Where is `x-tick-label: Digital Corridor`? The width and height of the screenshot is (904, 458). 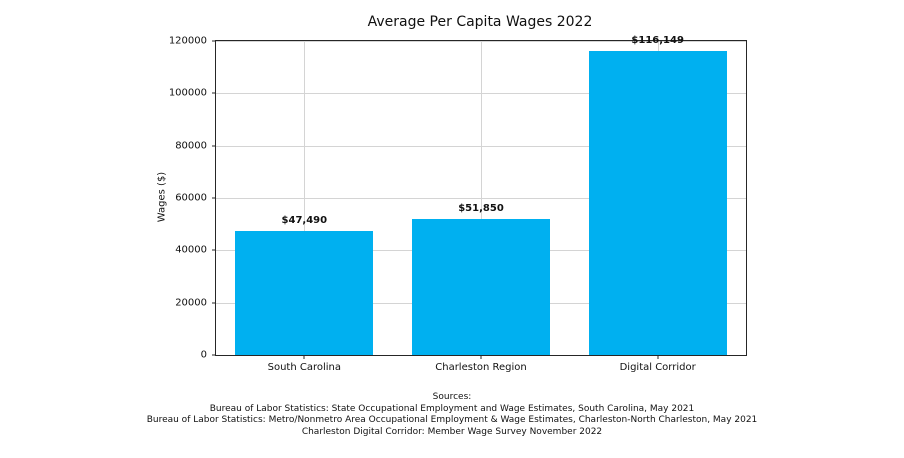
x-tick-label: Digital Corridor is located at coordinates (657, 367).